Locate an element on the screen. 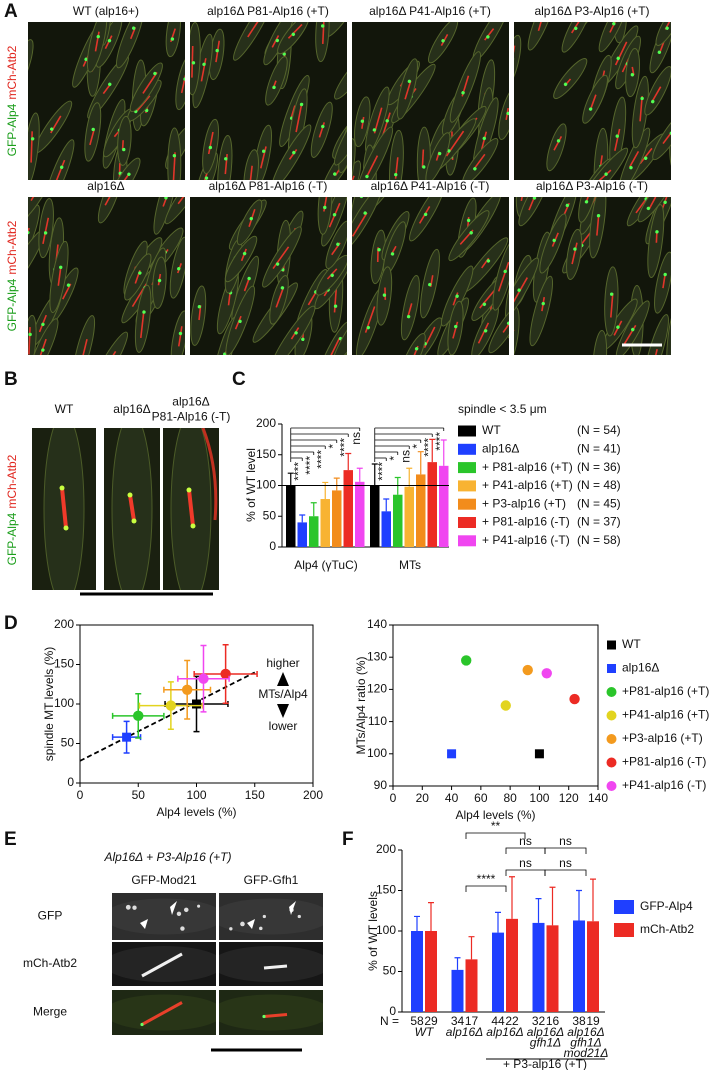 The height and width of the screenshot is (1070, 712). legend-label: + P41-alp16 (-T) is located at coordinates (526, 540).